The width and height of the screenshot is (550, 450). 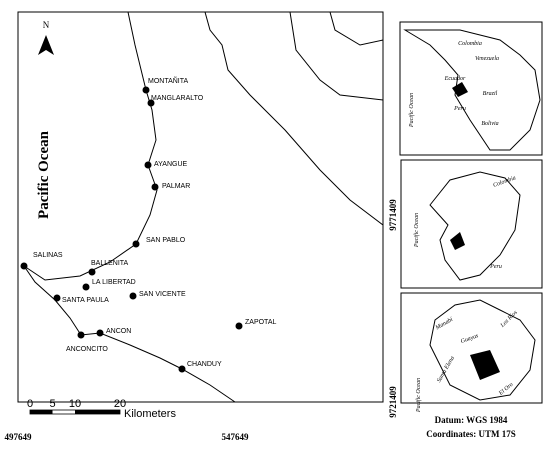 I want to click on ocean-label: Pacific Ocean, so click(x=44, y=174).